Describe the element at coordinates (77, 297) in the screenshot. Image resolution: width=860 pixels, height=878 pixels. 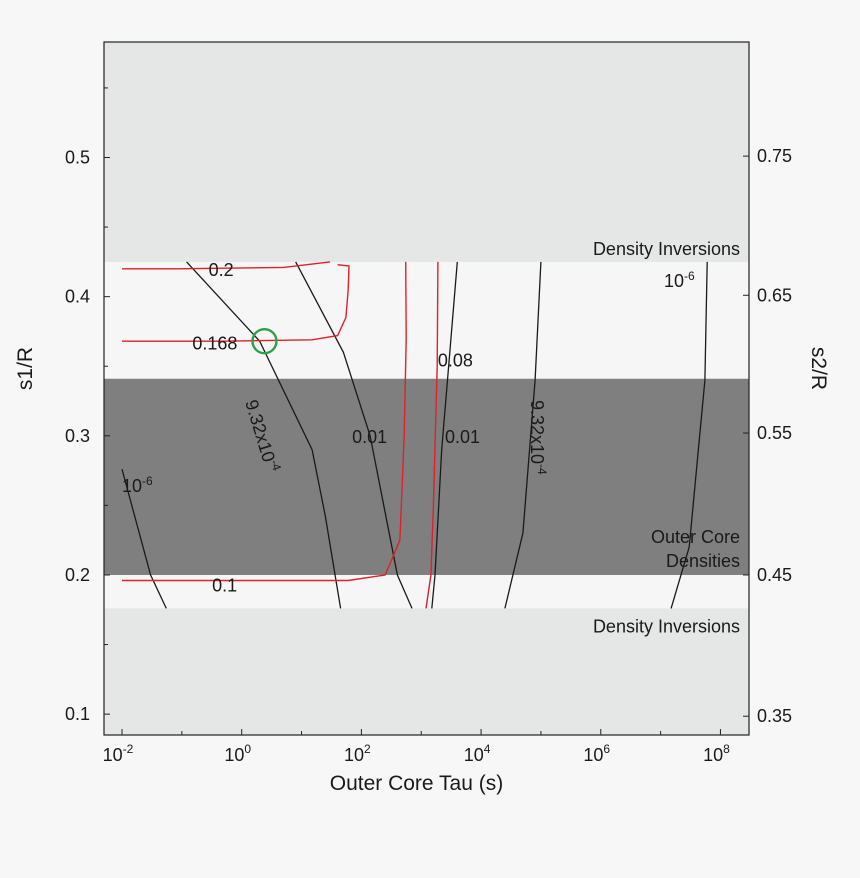
I see `y-left-tick-label: 0.4` at that location.